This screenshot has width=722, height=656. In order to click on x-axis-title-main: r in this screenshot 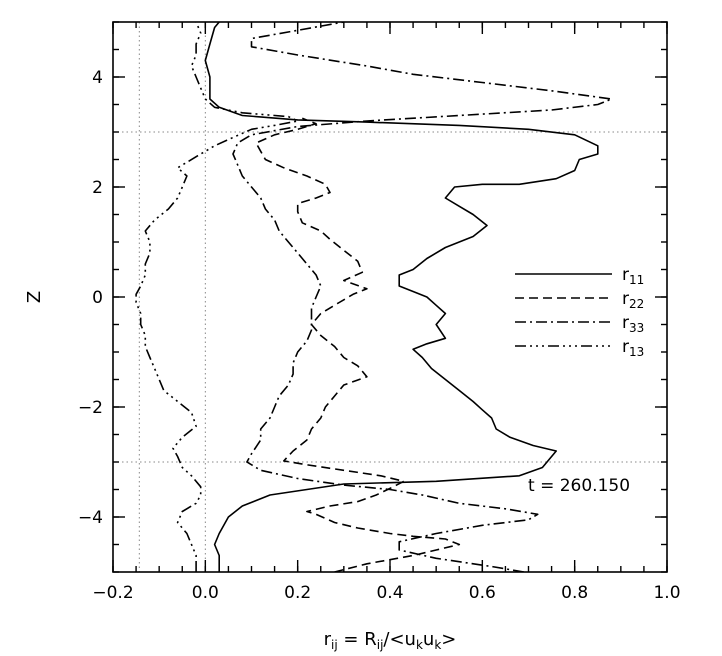, I will do `click(328, 639)`.